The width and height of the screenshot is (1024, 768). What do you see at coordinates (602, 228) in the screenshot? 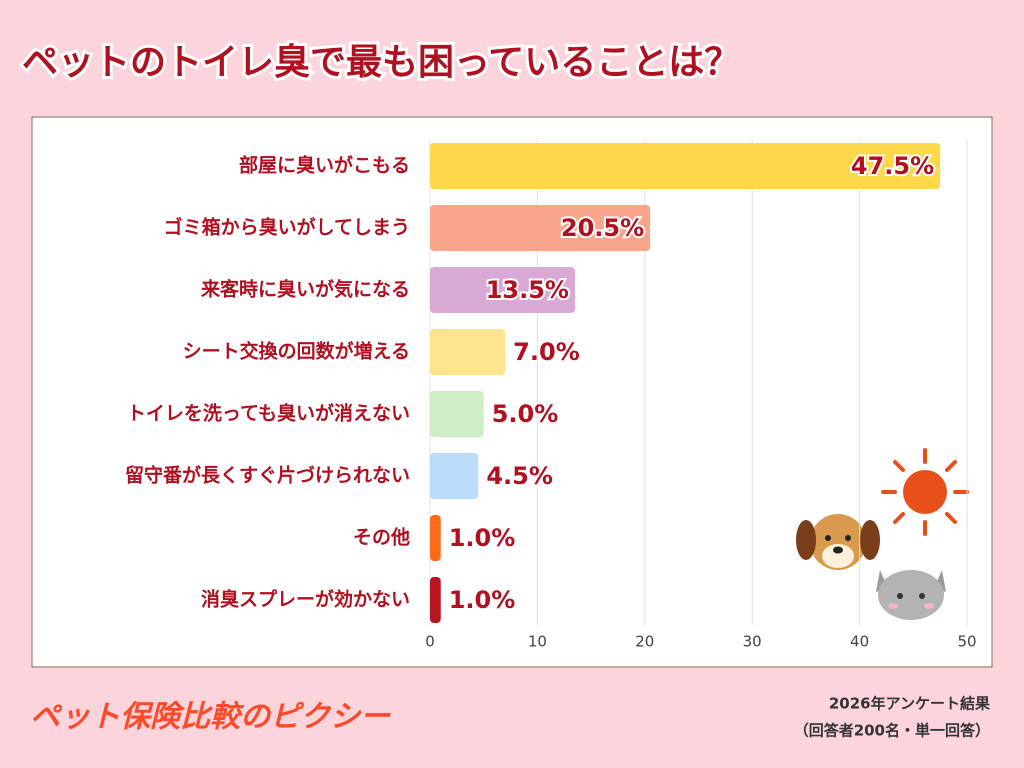
I see `value-label: 20.5%` at bounding box center [602, 228].